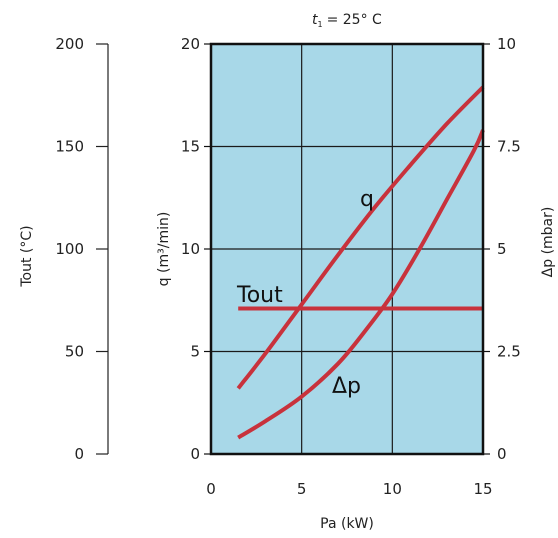  What do you see at coordinates (392, 489) in the screenshot?
I see `x-tick-label: 10` at bounding box center [392, 489].